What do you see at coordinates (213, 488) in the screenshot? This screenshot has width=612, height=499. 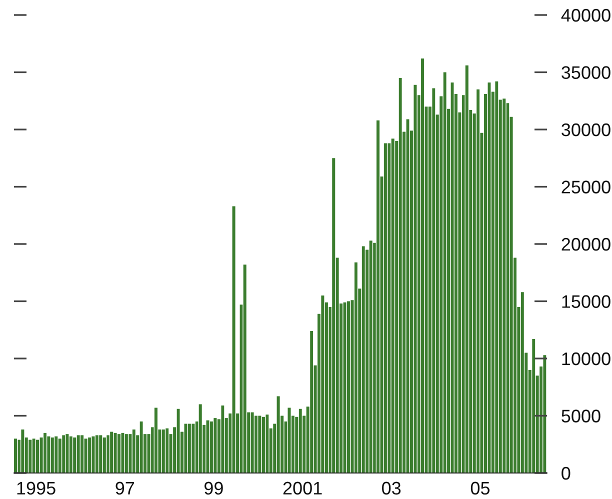 I see `x-tick-label: 99` at bounding box center [213, 488].